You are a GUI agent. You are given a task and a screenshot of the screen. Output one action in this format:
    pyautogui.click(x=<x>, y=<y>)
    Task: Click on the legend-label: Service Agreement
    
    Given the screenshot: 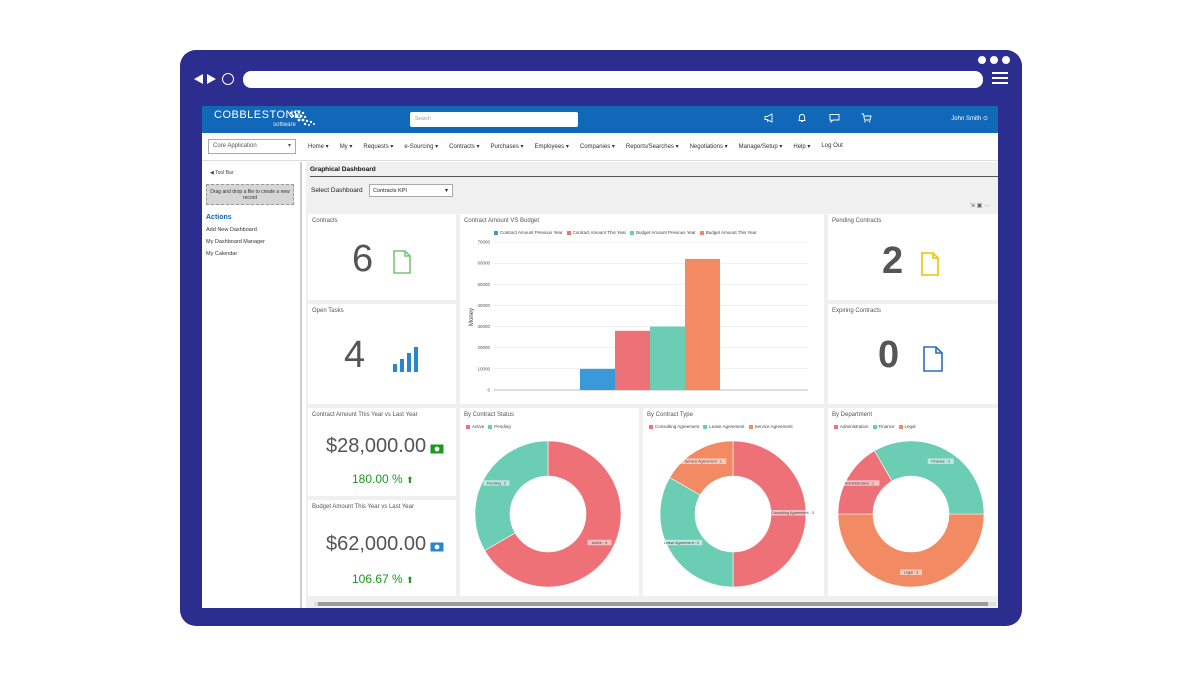 What is the action you would take?
    pyautogui.click(x=773, y=426)
    